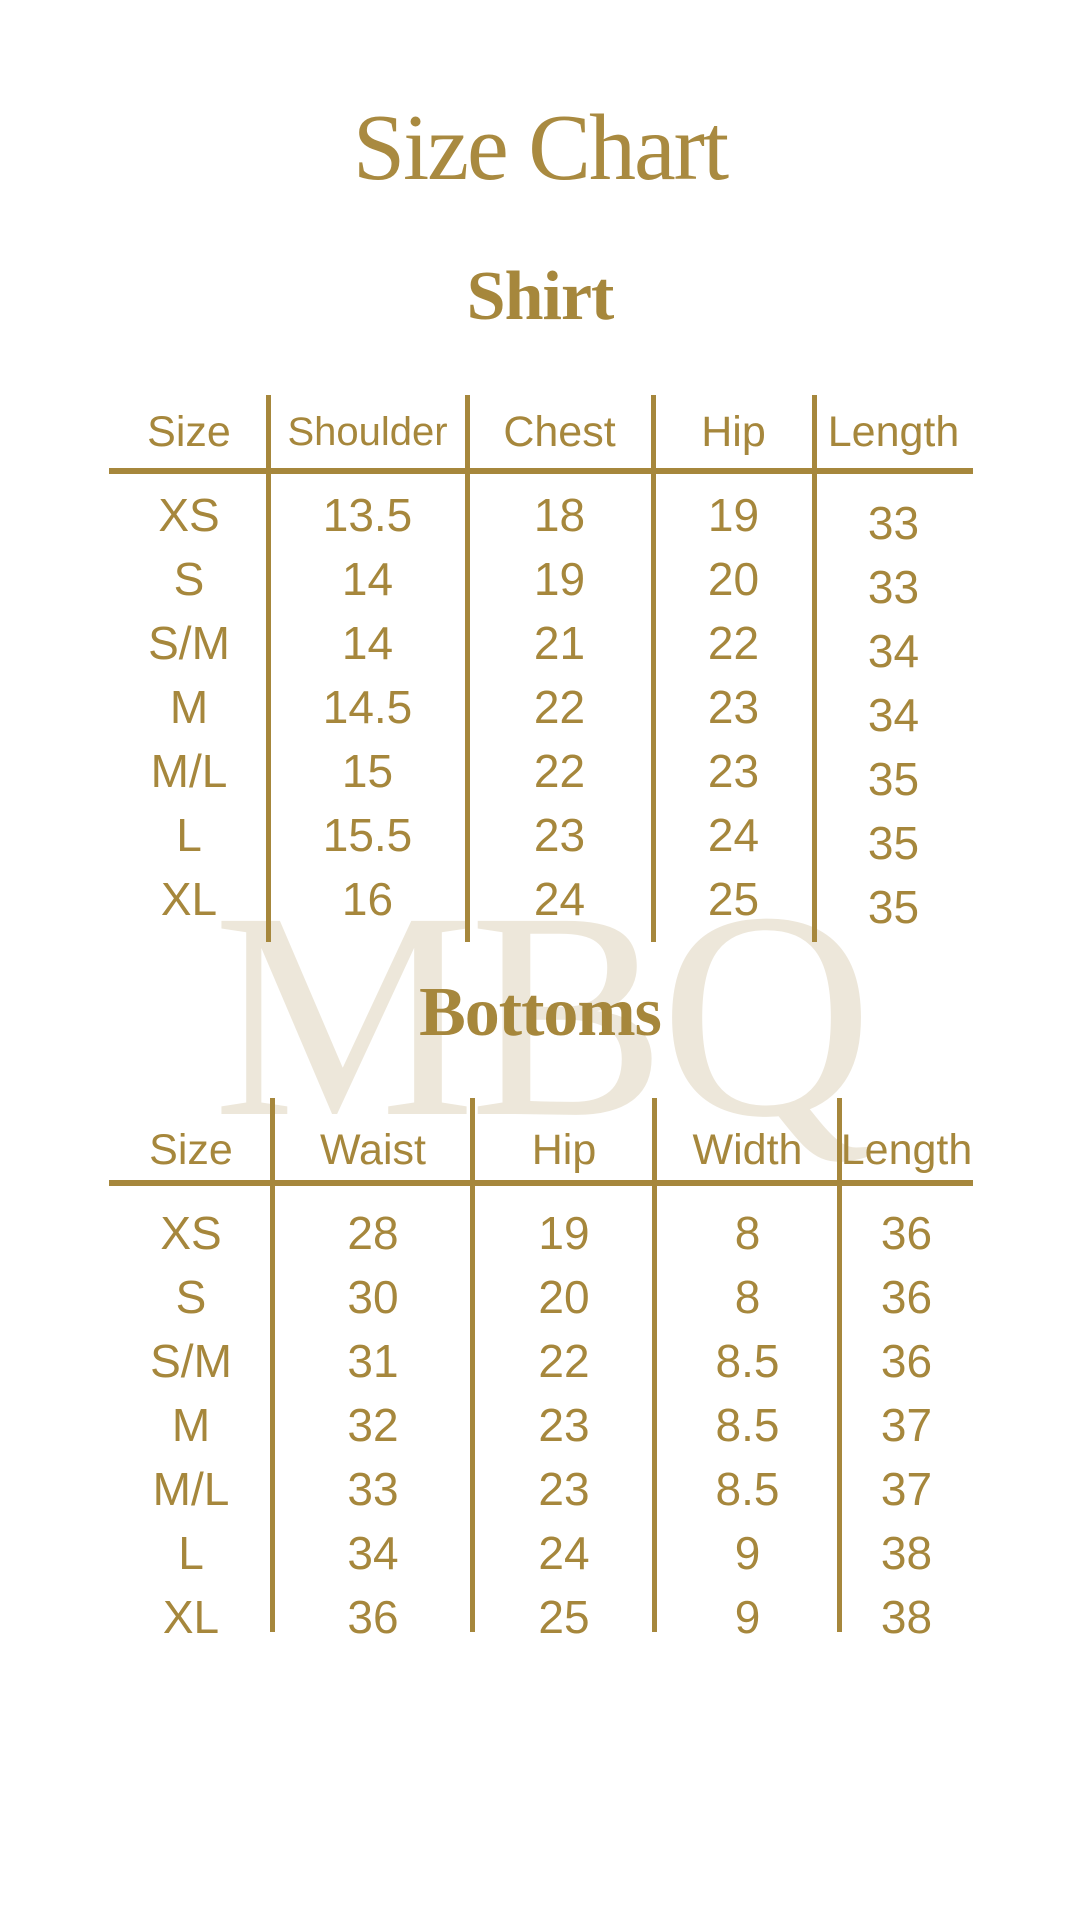  I want to click on column-header: Chest, so click(559, 431).